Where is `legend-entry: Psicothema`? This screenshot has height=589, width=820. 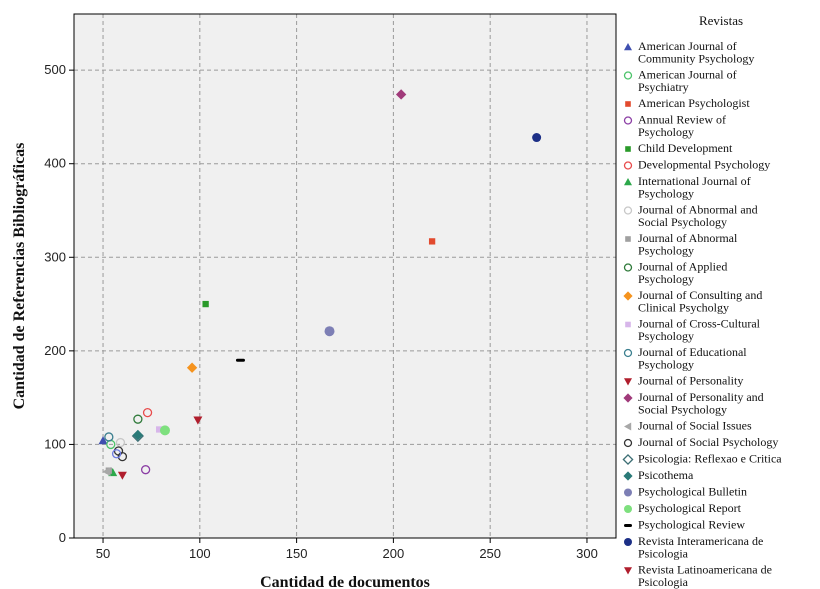 legend-entry: Psicothema is located at coordinates (658, 475).